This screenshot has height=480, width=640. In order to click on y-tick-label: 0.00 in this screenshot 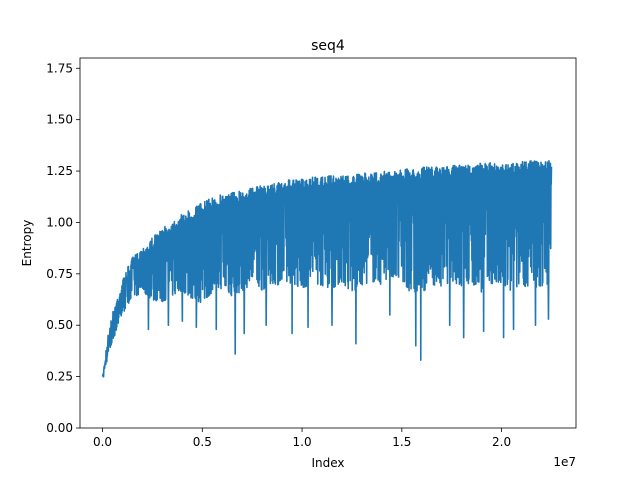, I will do `click(59, 428)`.